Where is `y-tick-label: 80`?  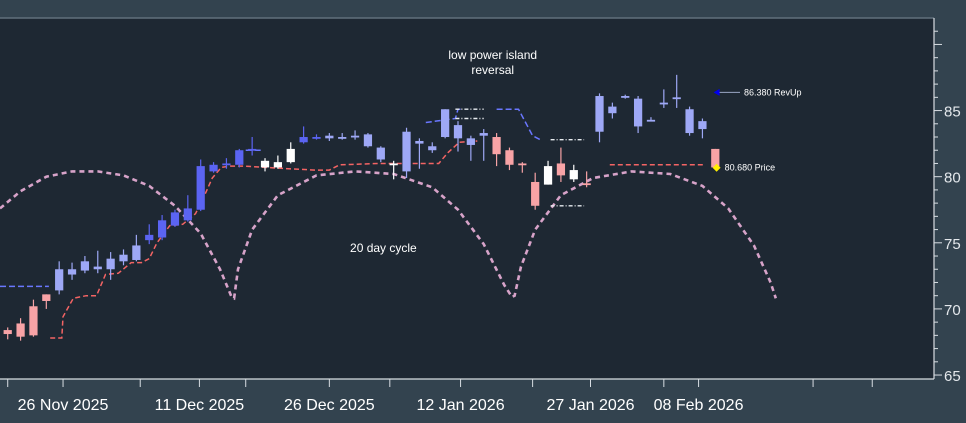
y-tick-label: 80 is located at coordinates (952, 178).